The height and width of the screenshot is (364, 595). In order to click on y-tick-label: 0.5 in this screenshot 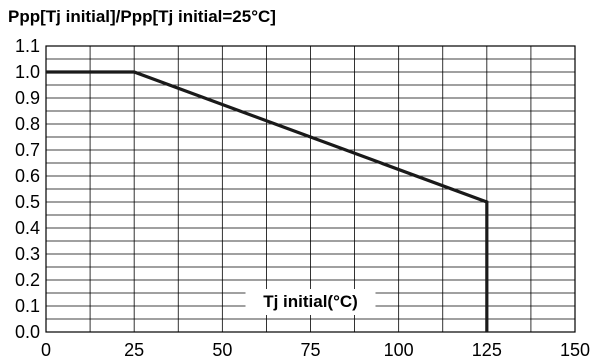, I will do `click(27, 202)`.